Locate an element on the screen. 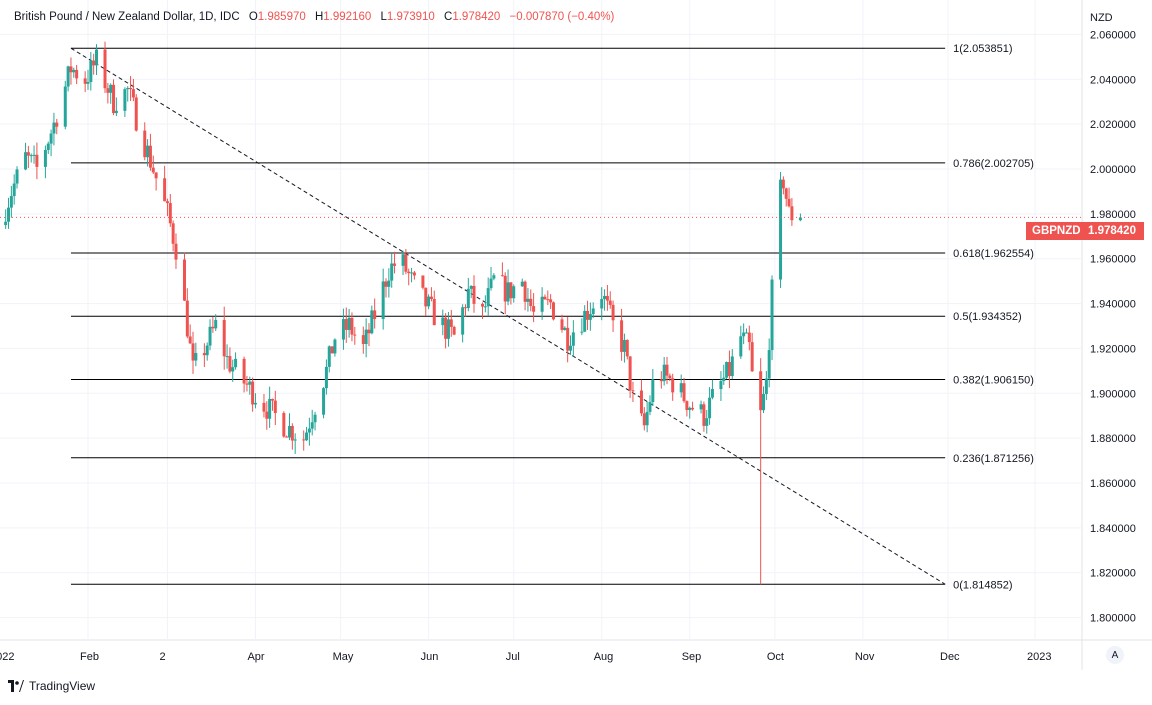 This screenshot has height=705, width=1152. y-tick-label: 1.900000 is located at coordinates (1113, 394).